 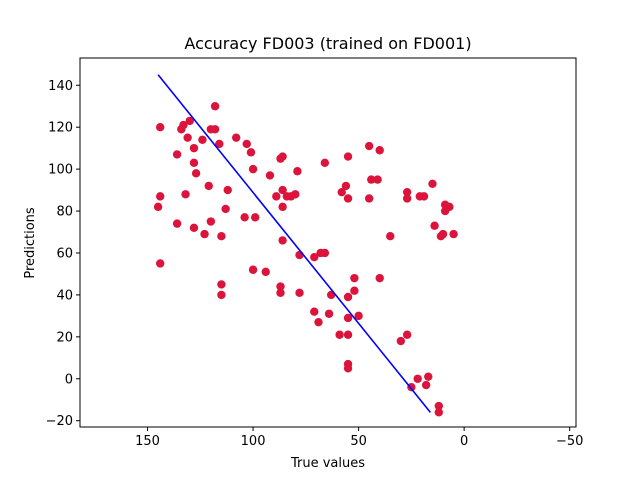 What do you see at coordinates (464, 441) in the screenshot?
I see `x-tick-label: 0` at bounding box center [464, 441].